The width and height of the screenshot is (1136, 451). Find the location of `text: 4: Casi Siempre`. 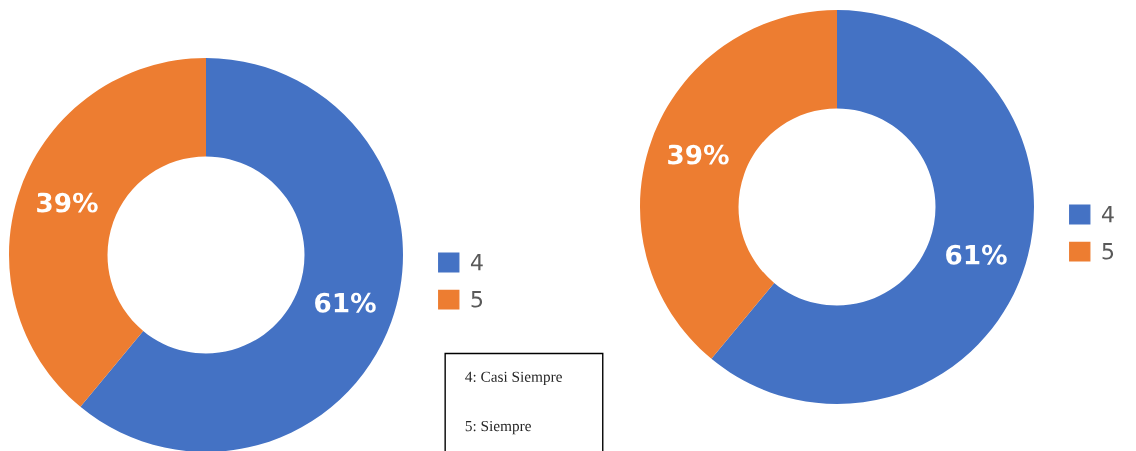

text: 4: Casi Siempre is located at coordinates (513, 378).